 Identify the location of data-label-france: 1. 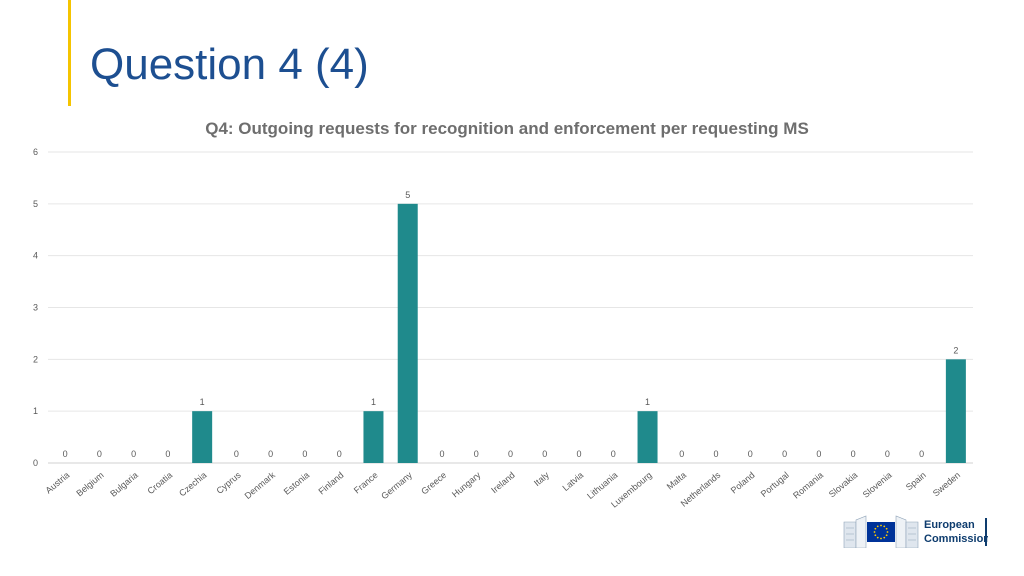
(373, 402).